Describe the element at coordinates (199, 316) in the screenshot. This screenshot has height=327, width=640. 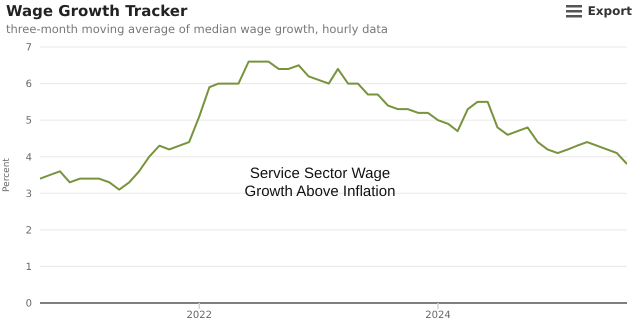
I see `x-tick-label: 2022` at that location.